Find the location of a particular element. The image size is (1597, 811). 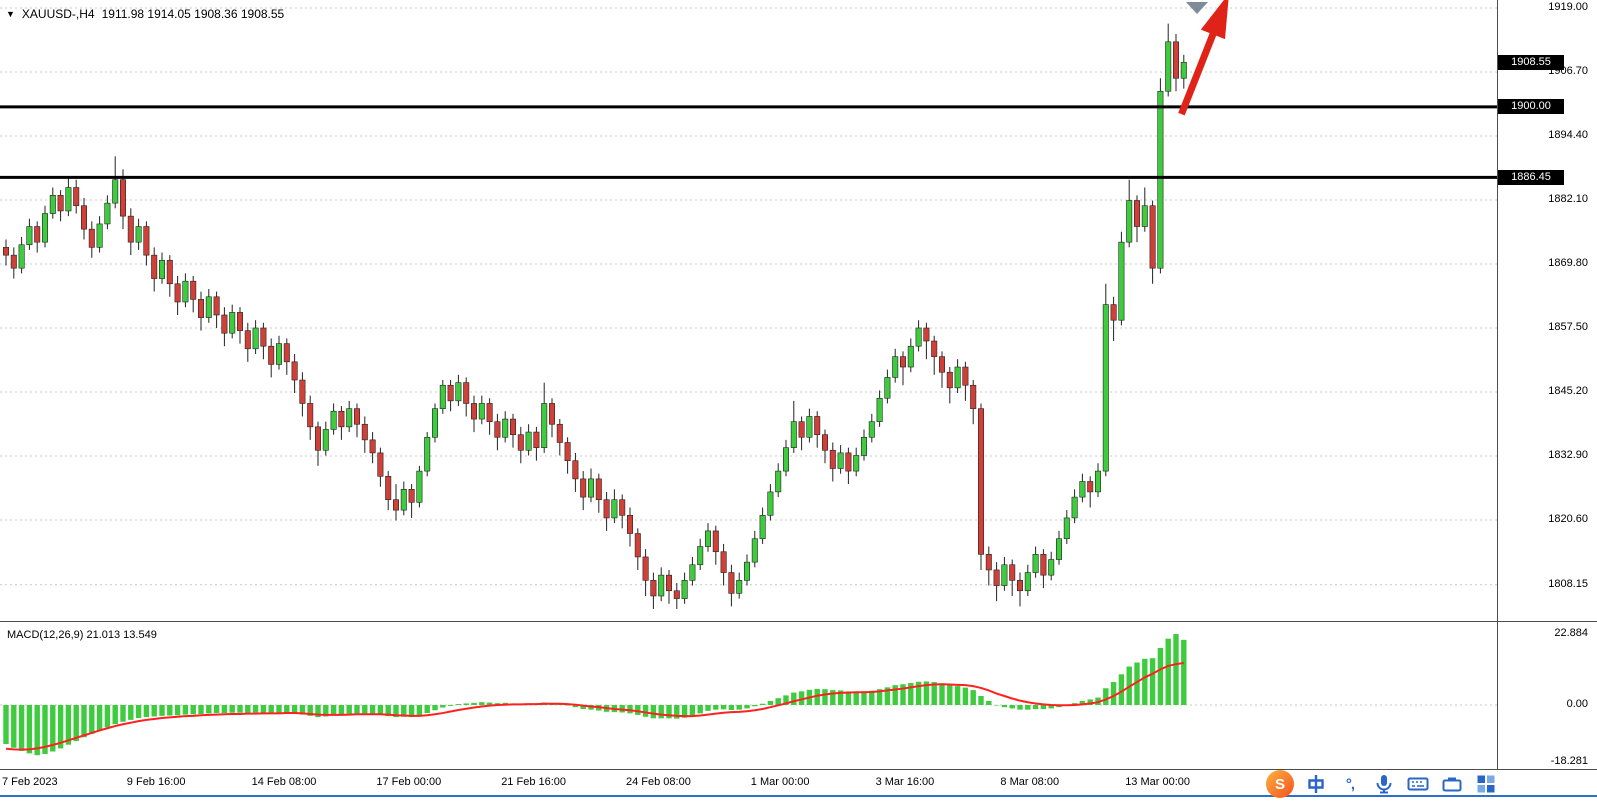

logo-letter: S is located at coordinates (1279, 784).